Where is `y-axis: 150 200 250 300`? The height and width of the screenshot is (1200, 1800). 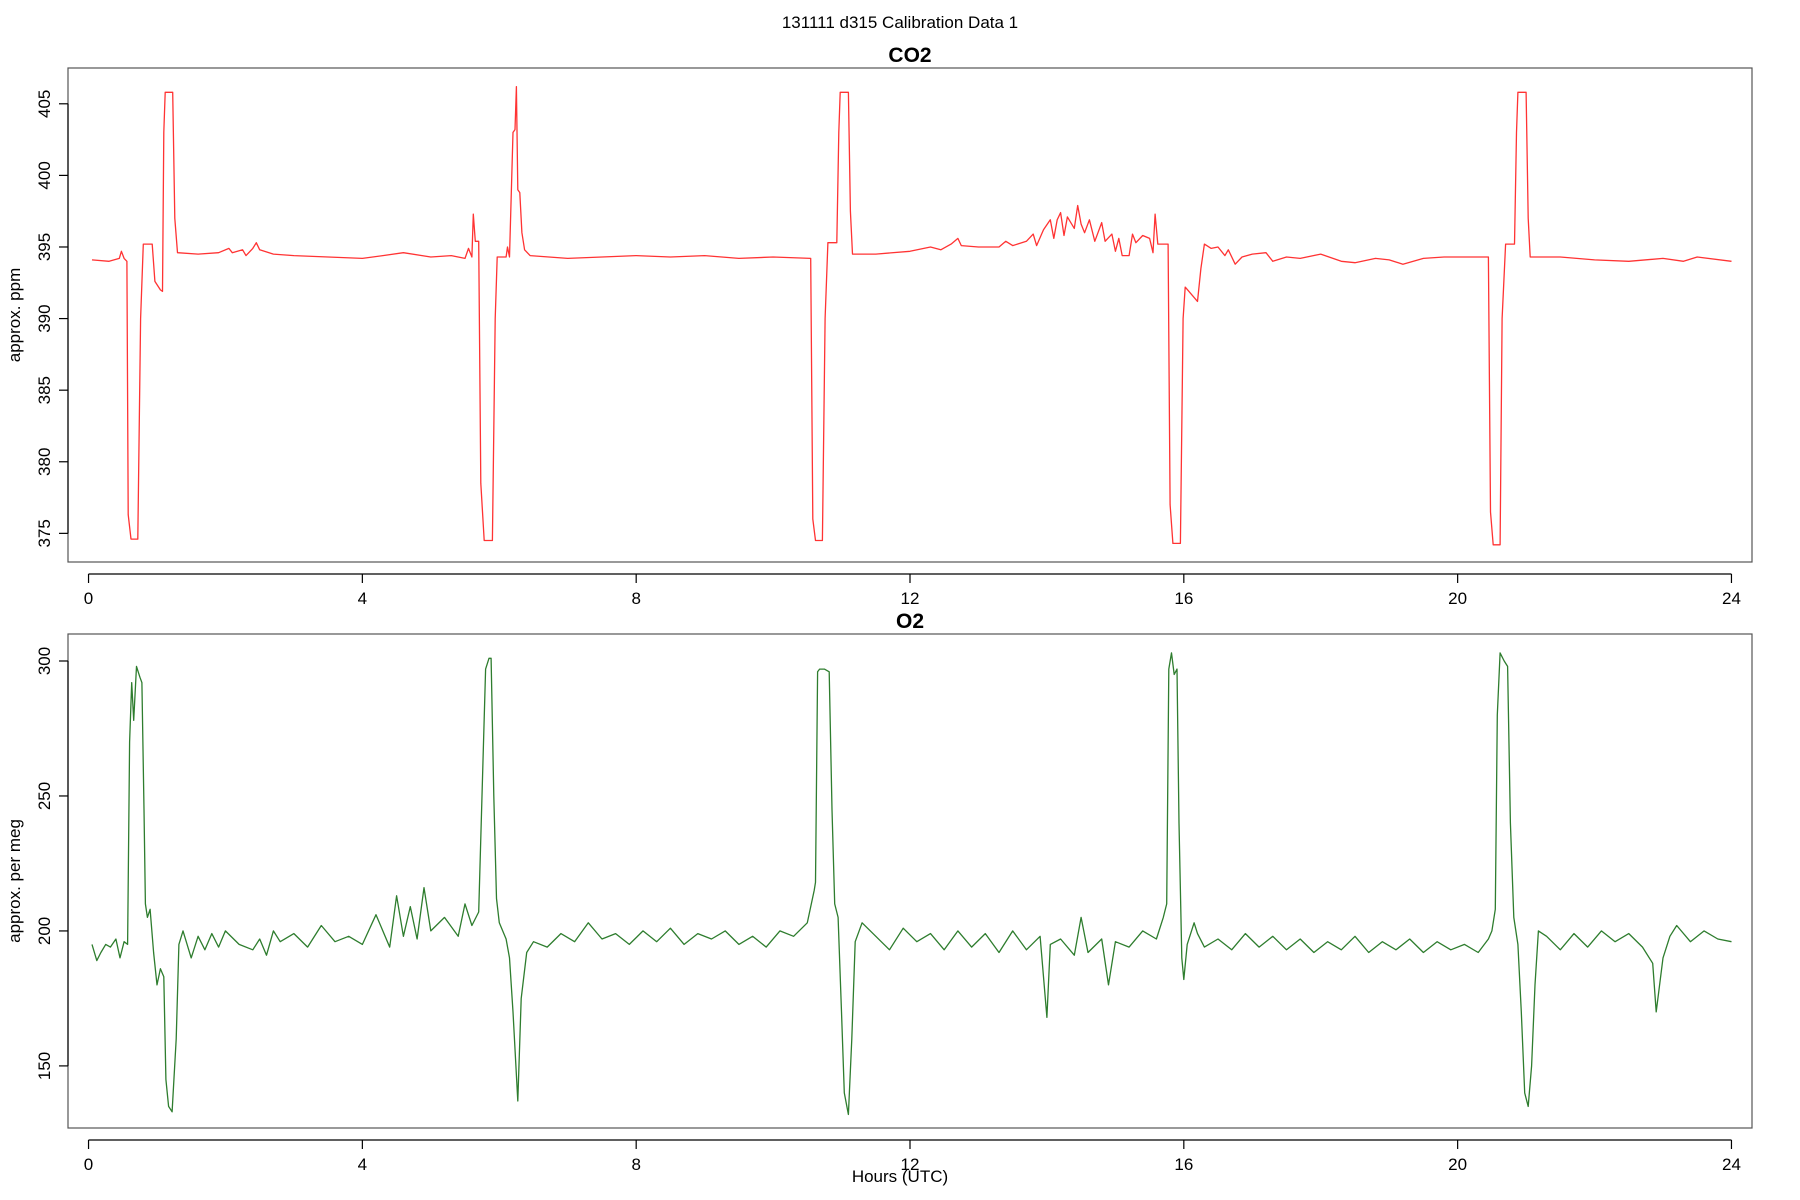
y-axis: 150 200 250 300 is located at coordinates (52, 863).